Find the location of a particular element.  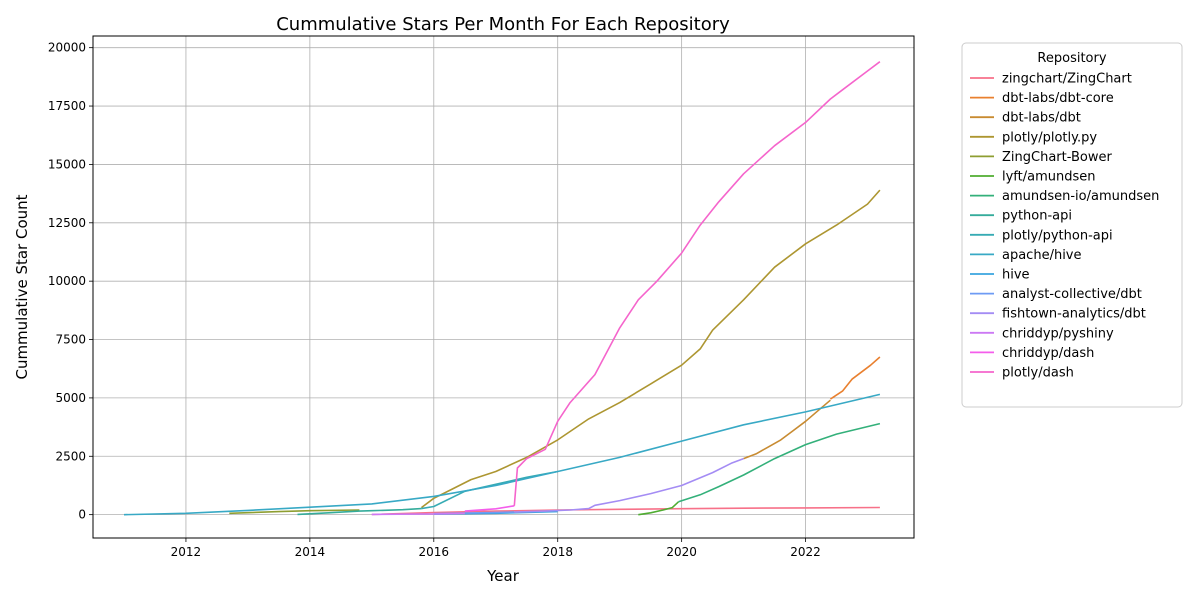

legend-label: hive is located at coordinates (1016, 275).